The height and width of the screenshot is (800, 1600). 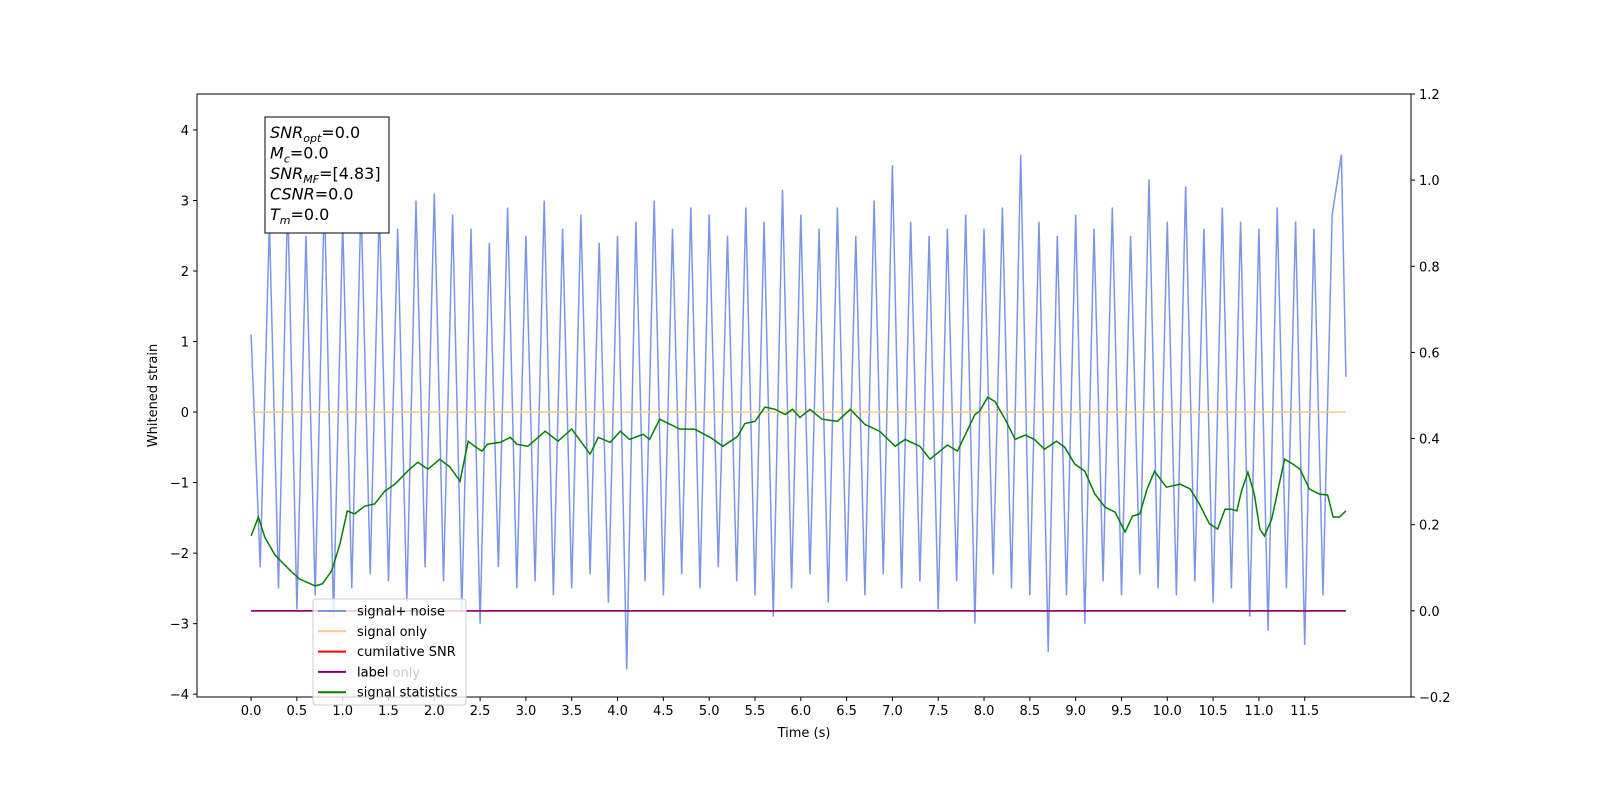 What do you see at coordinates (401, 612) in the screenshot?
I see `legend-label: signal+ noise` at bounding box center [401, 612].